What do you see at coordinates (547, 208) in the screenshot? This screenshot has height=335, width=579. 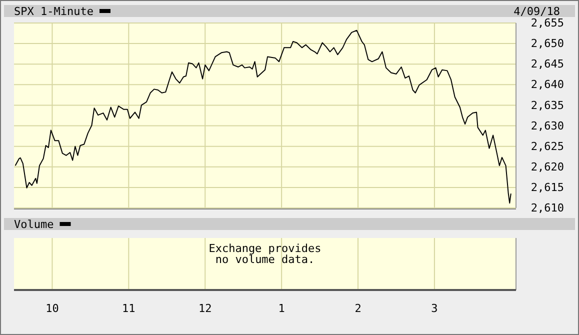 I see `y-tick-label: 2,610` at bounding box center [547, 208].